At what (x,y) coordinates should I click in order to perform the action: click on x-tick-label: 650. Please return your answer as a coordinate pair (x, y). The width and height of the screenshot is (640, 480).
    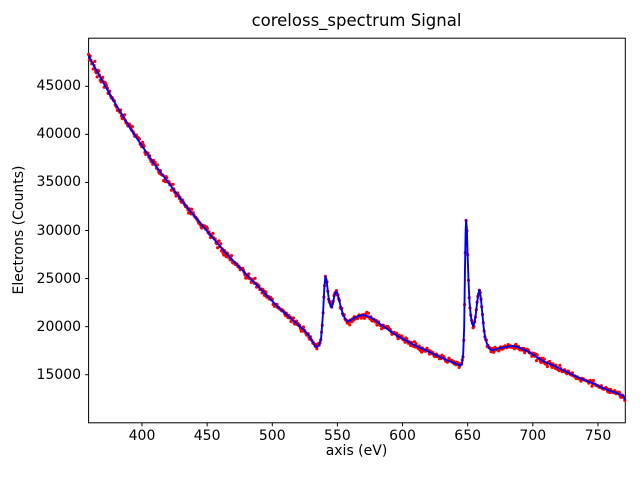
    Looking at the image, I should click on (468, 436).